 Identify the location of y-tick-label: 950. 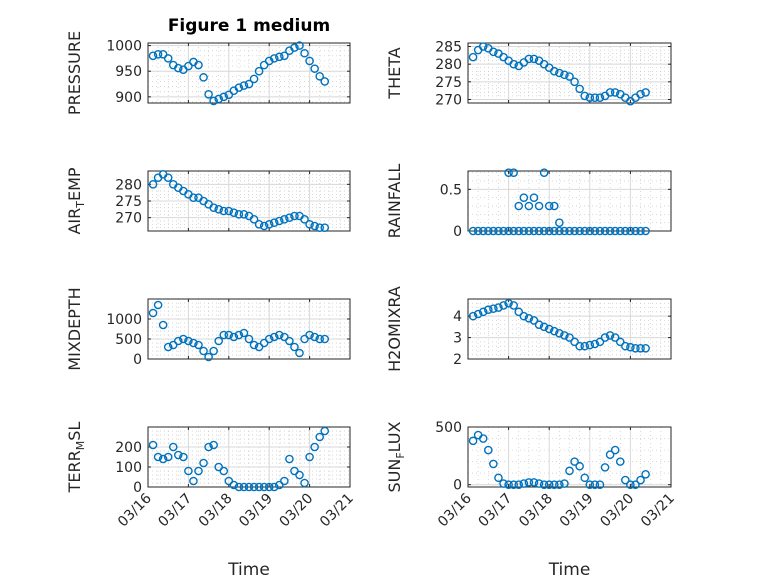
(128, 72).